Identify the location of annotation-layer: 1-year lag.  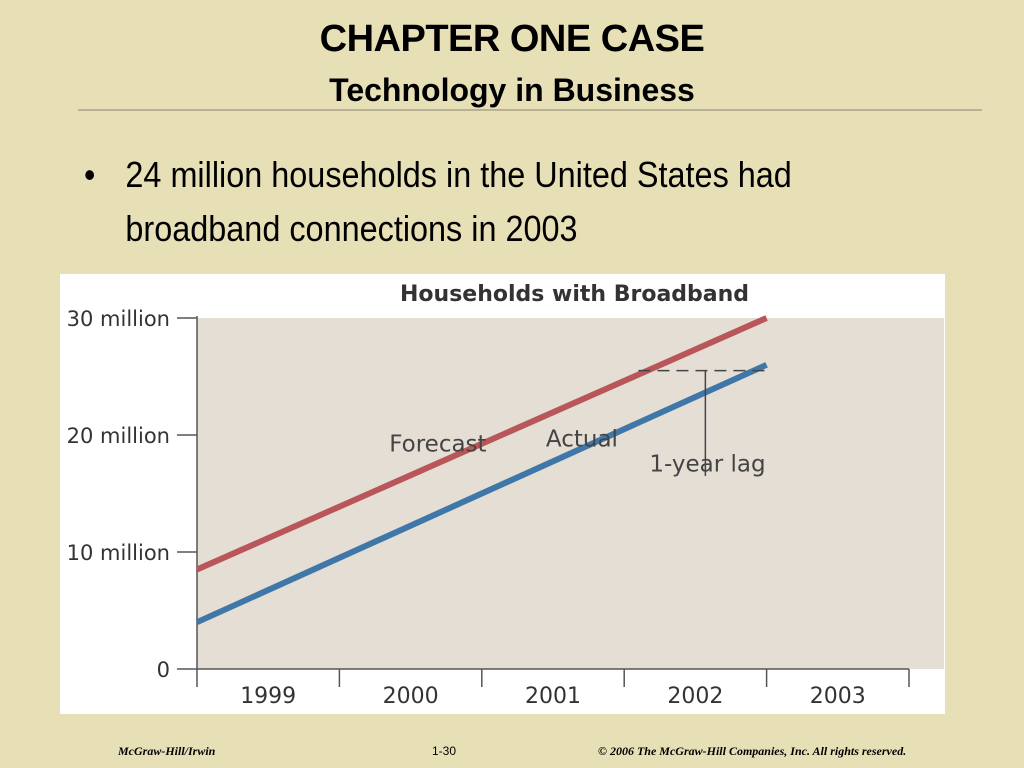
(702, 423).